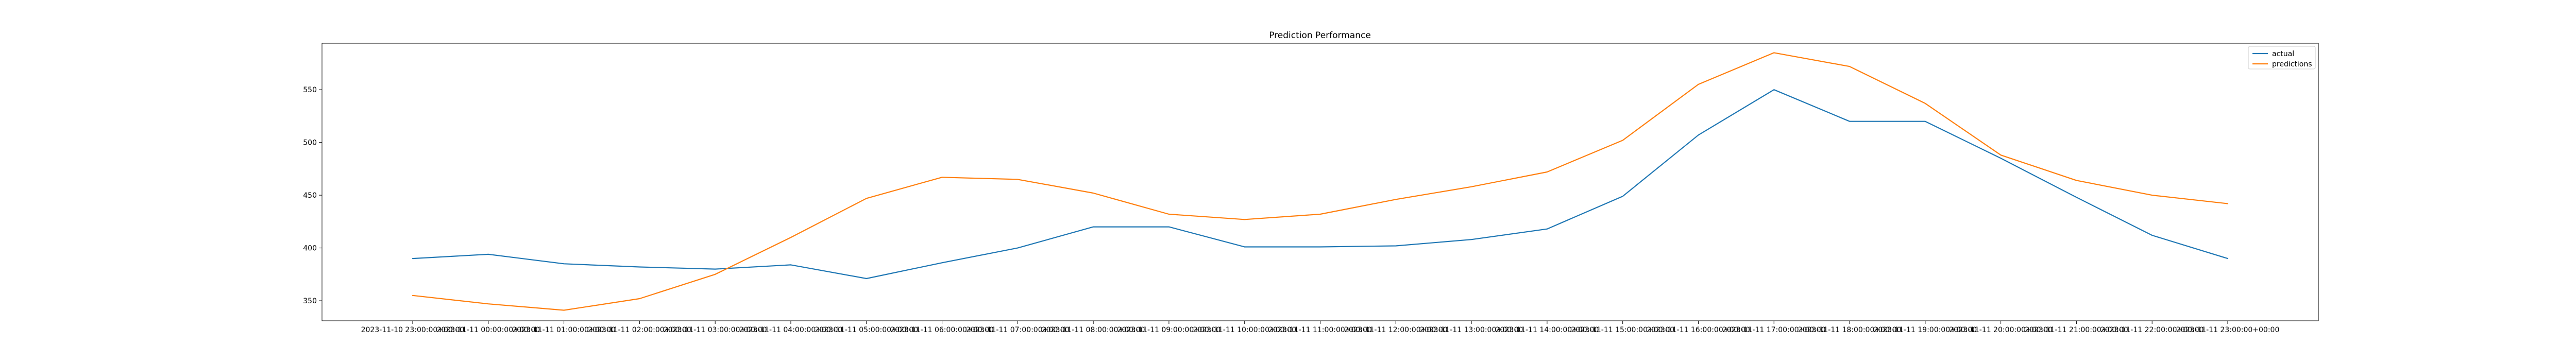  What do you see at coordinates (1622, 330) in the screenshot?
I see `x-tick-label: 2023-11-11 15:00:00+00:00` at bounding box center [1622, 330].